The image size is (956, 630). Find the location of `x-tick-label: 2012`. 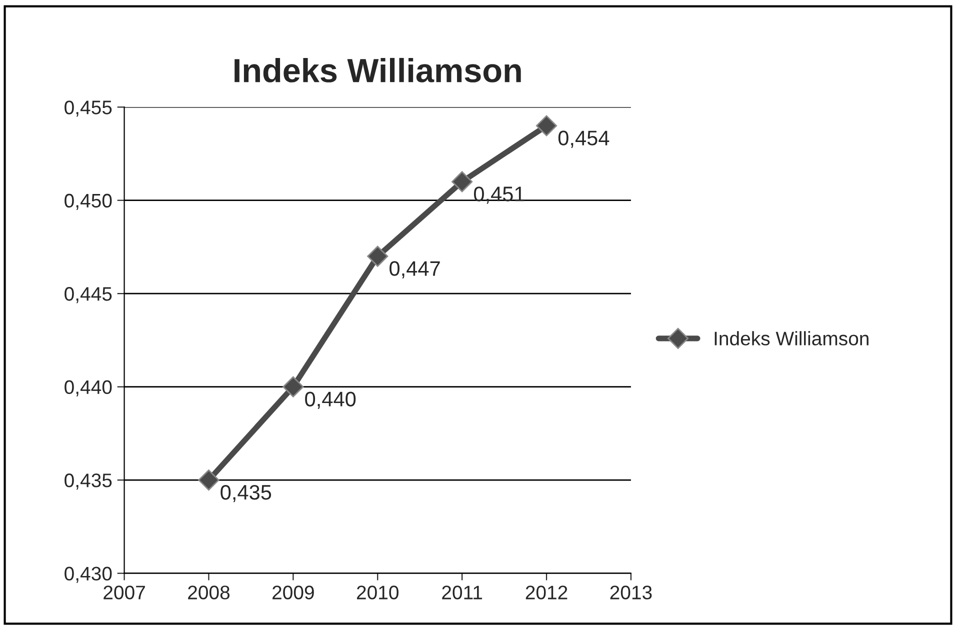

x-tick-label: 2012 is located at coordinates (547, 593).